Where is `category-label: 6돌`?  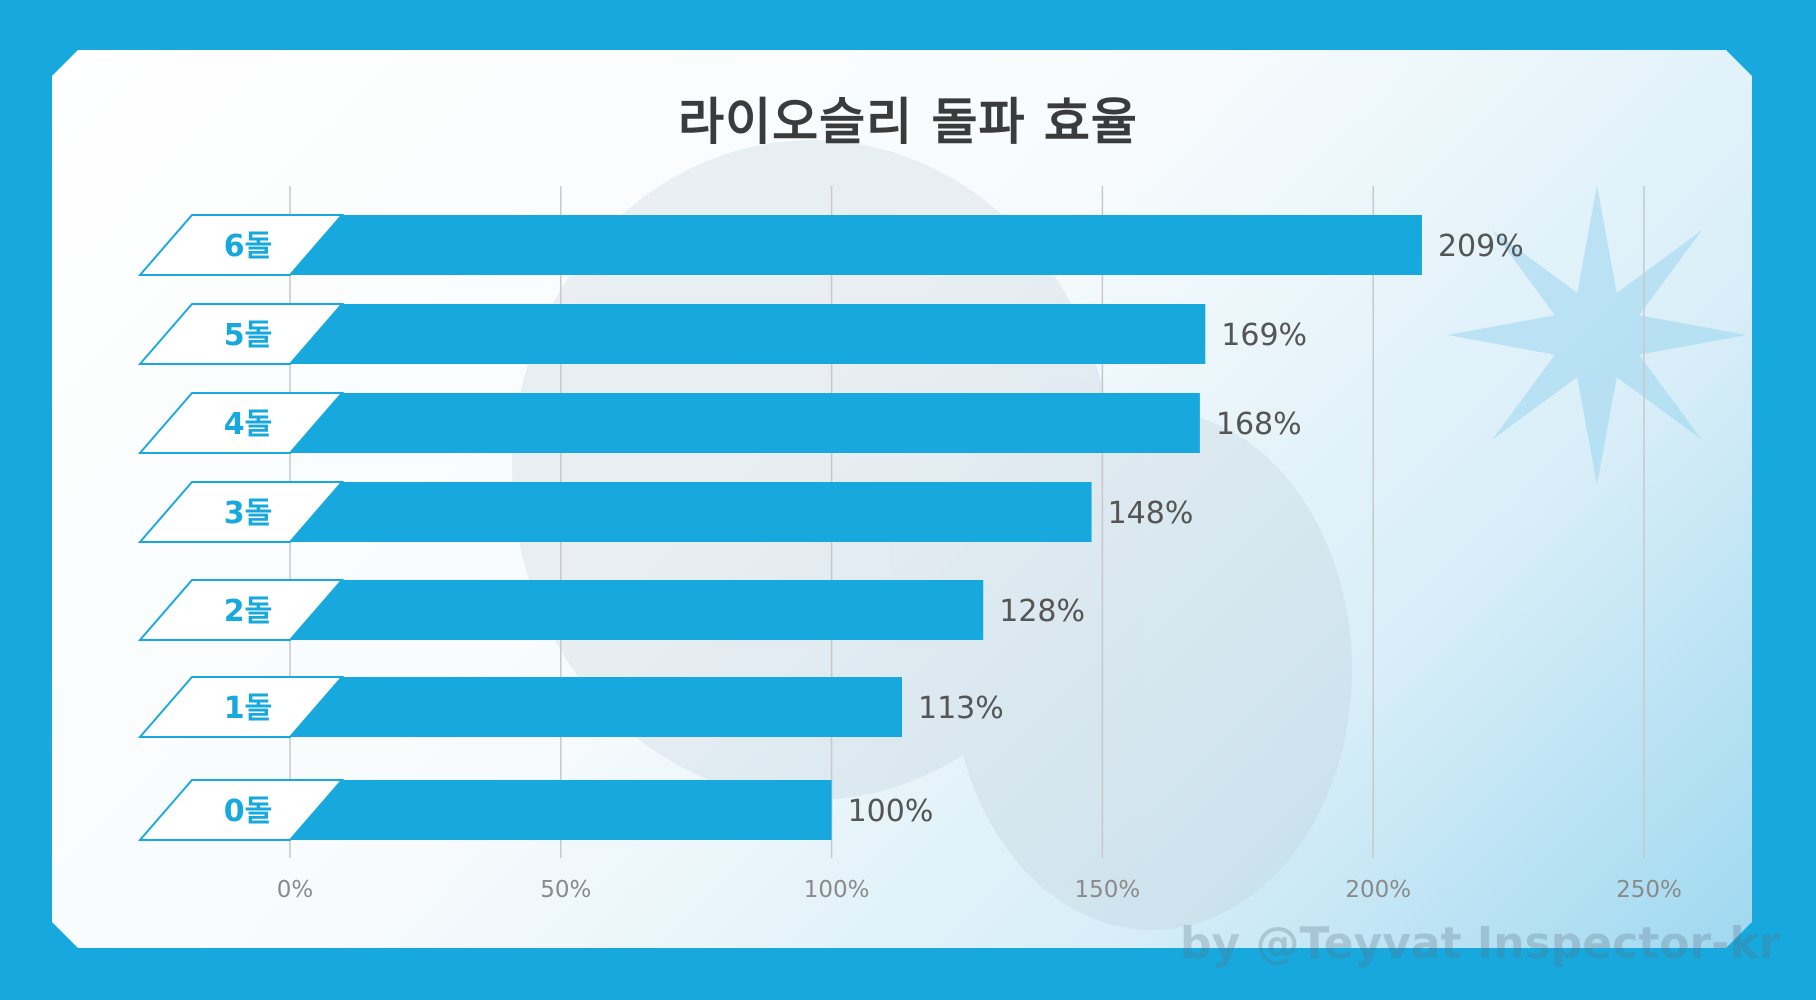
category-label: 6돌 is located at coordinates (248, 246).